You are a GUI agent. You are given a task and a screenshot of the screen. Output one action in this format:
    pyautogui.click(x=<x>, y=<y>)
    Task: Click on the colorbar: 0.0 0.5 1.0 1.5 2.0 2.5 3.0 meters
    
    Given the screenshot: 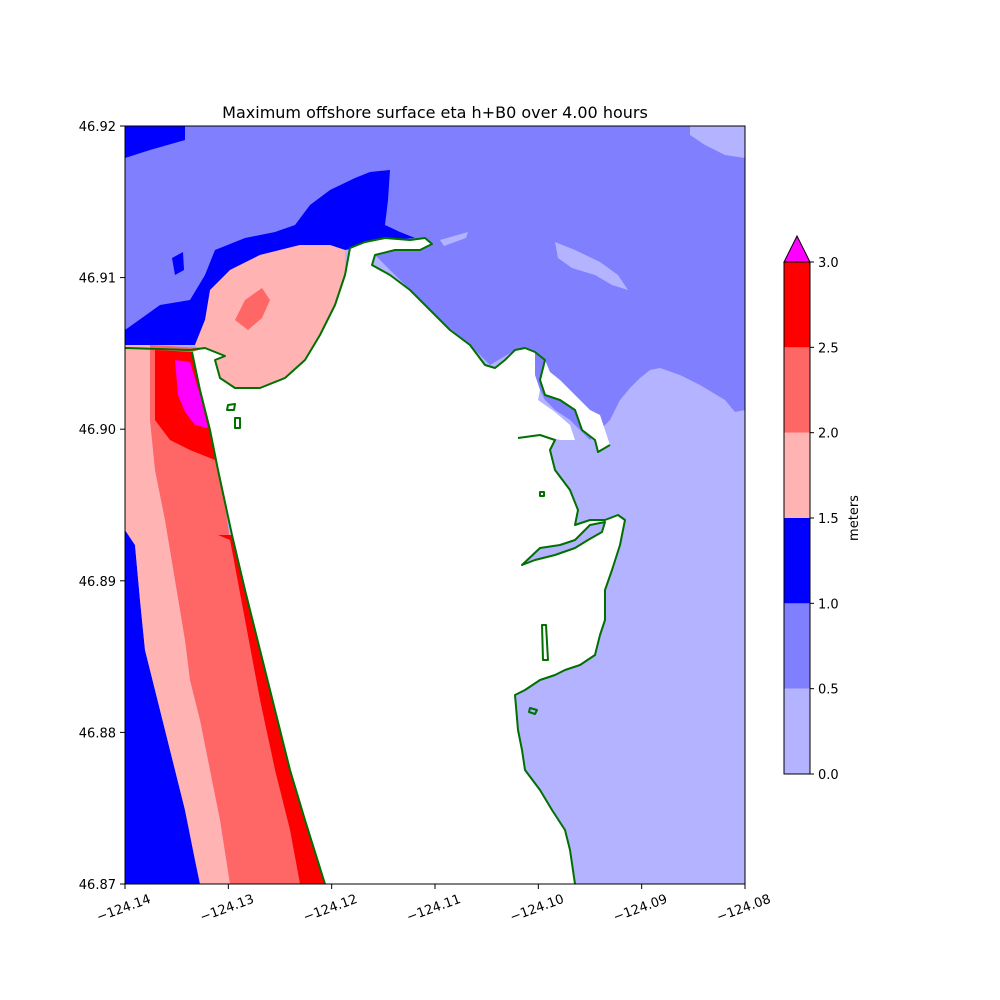 What is the action you would take?
    pyautogui.click(x=822, y=508)
    